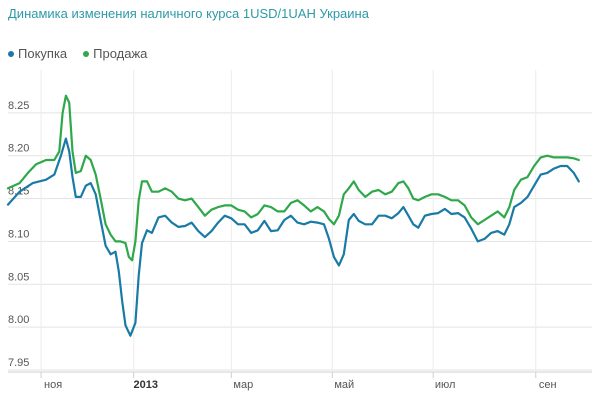  Describe the element at coordinates (344, 385) in the screenshot. I see `x-tick-label: май` at that location.